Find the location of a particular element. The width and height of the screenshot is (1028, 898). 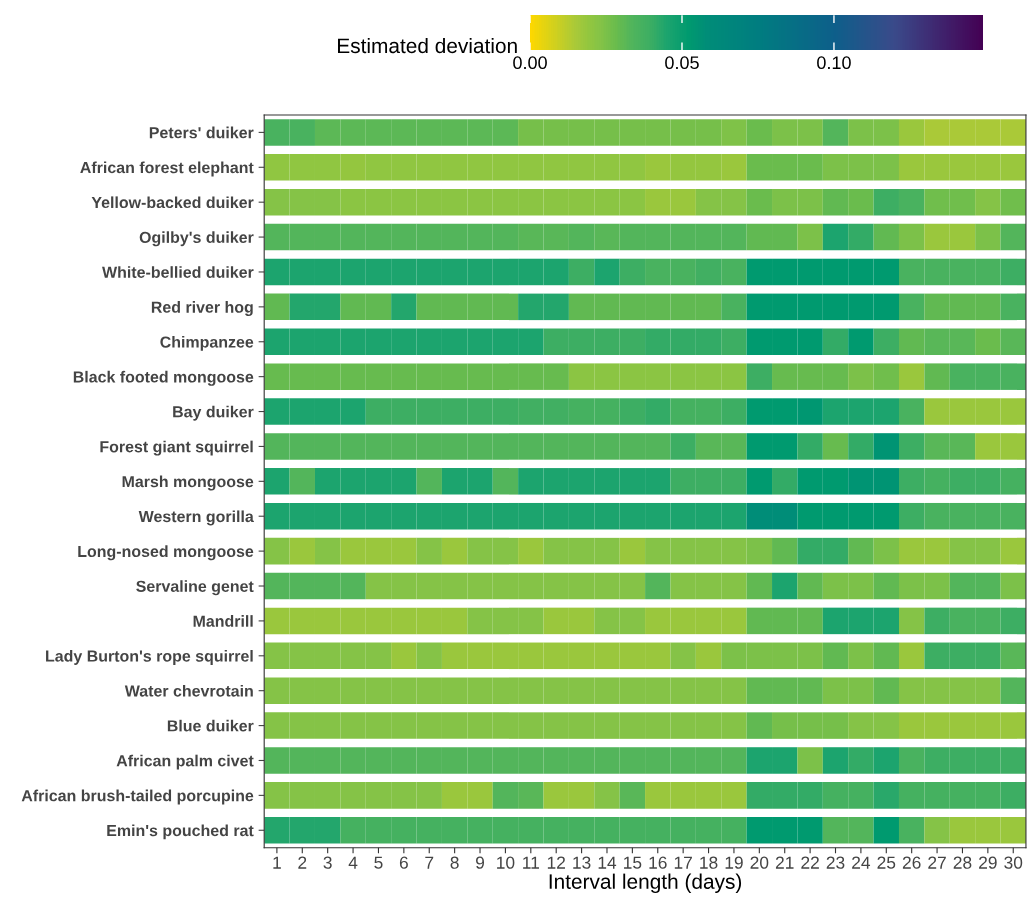

y-tick-label: Red river hog is located at coordinates (202, 309).